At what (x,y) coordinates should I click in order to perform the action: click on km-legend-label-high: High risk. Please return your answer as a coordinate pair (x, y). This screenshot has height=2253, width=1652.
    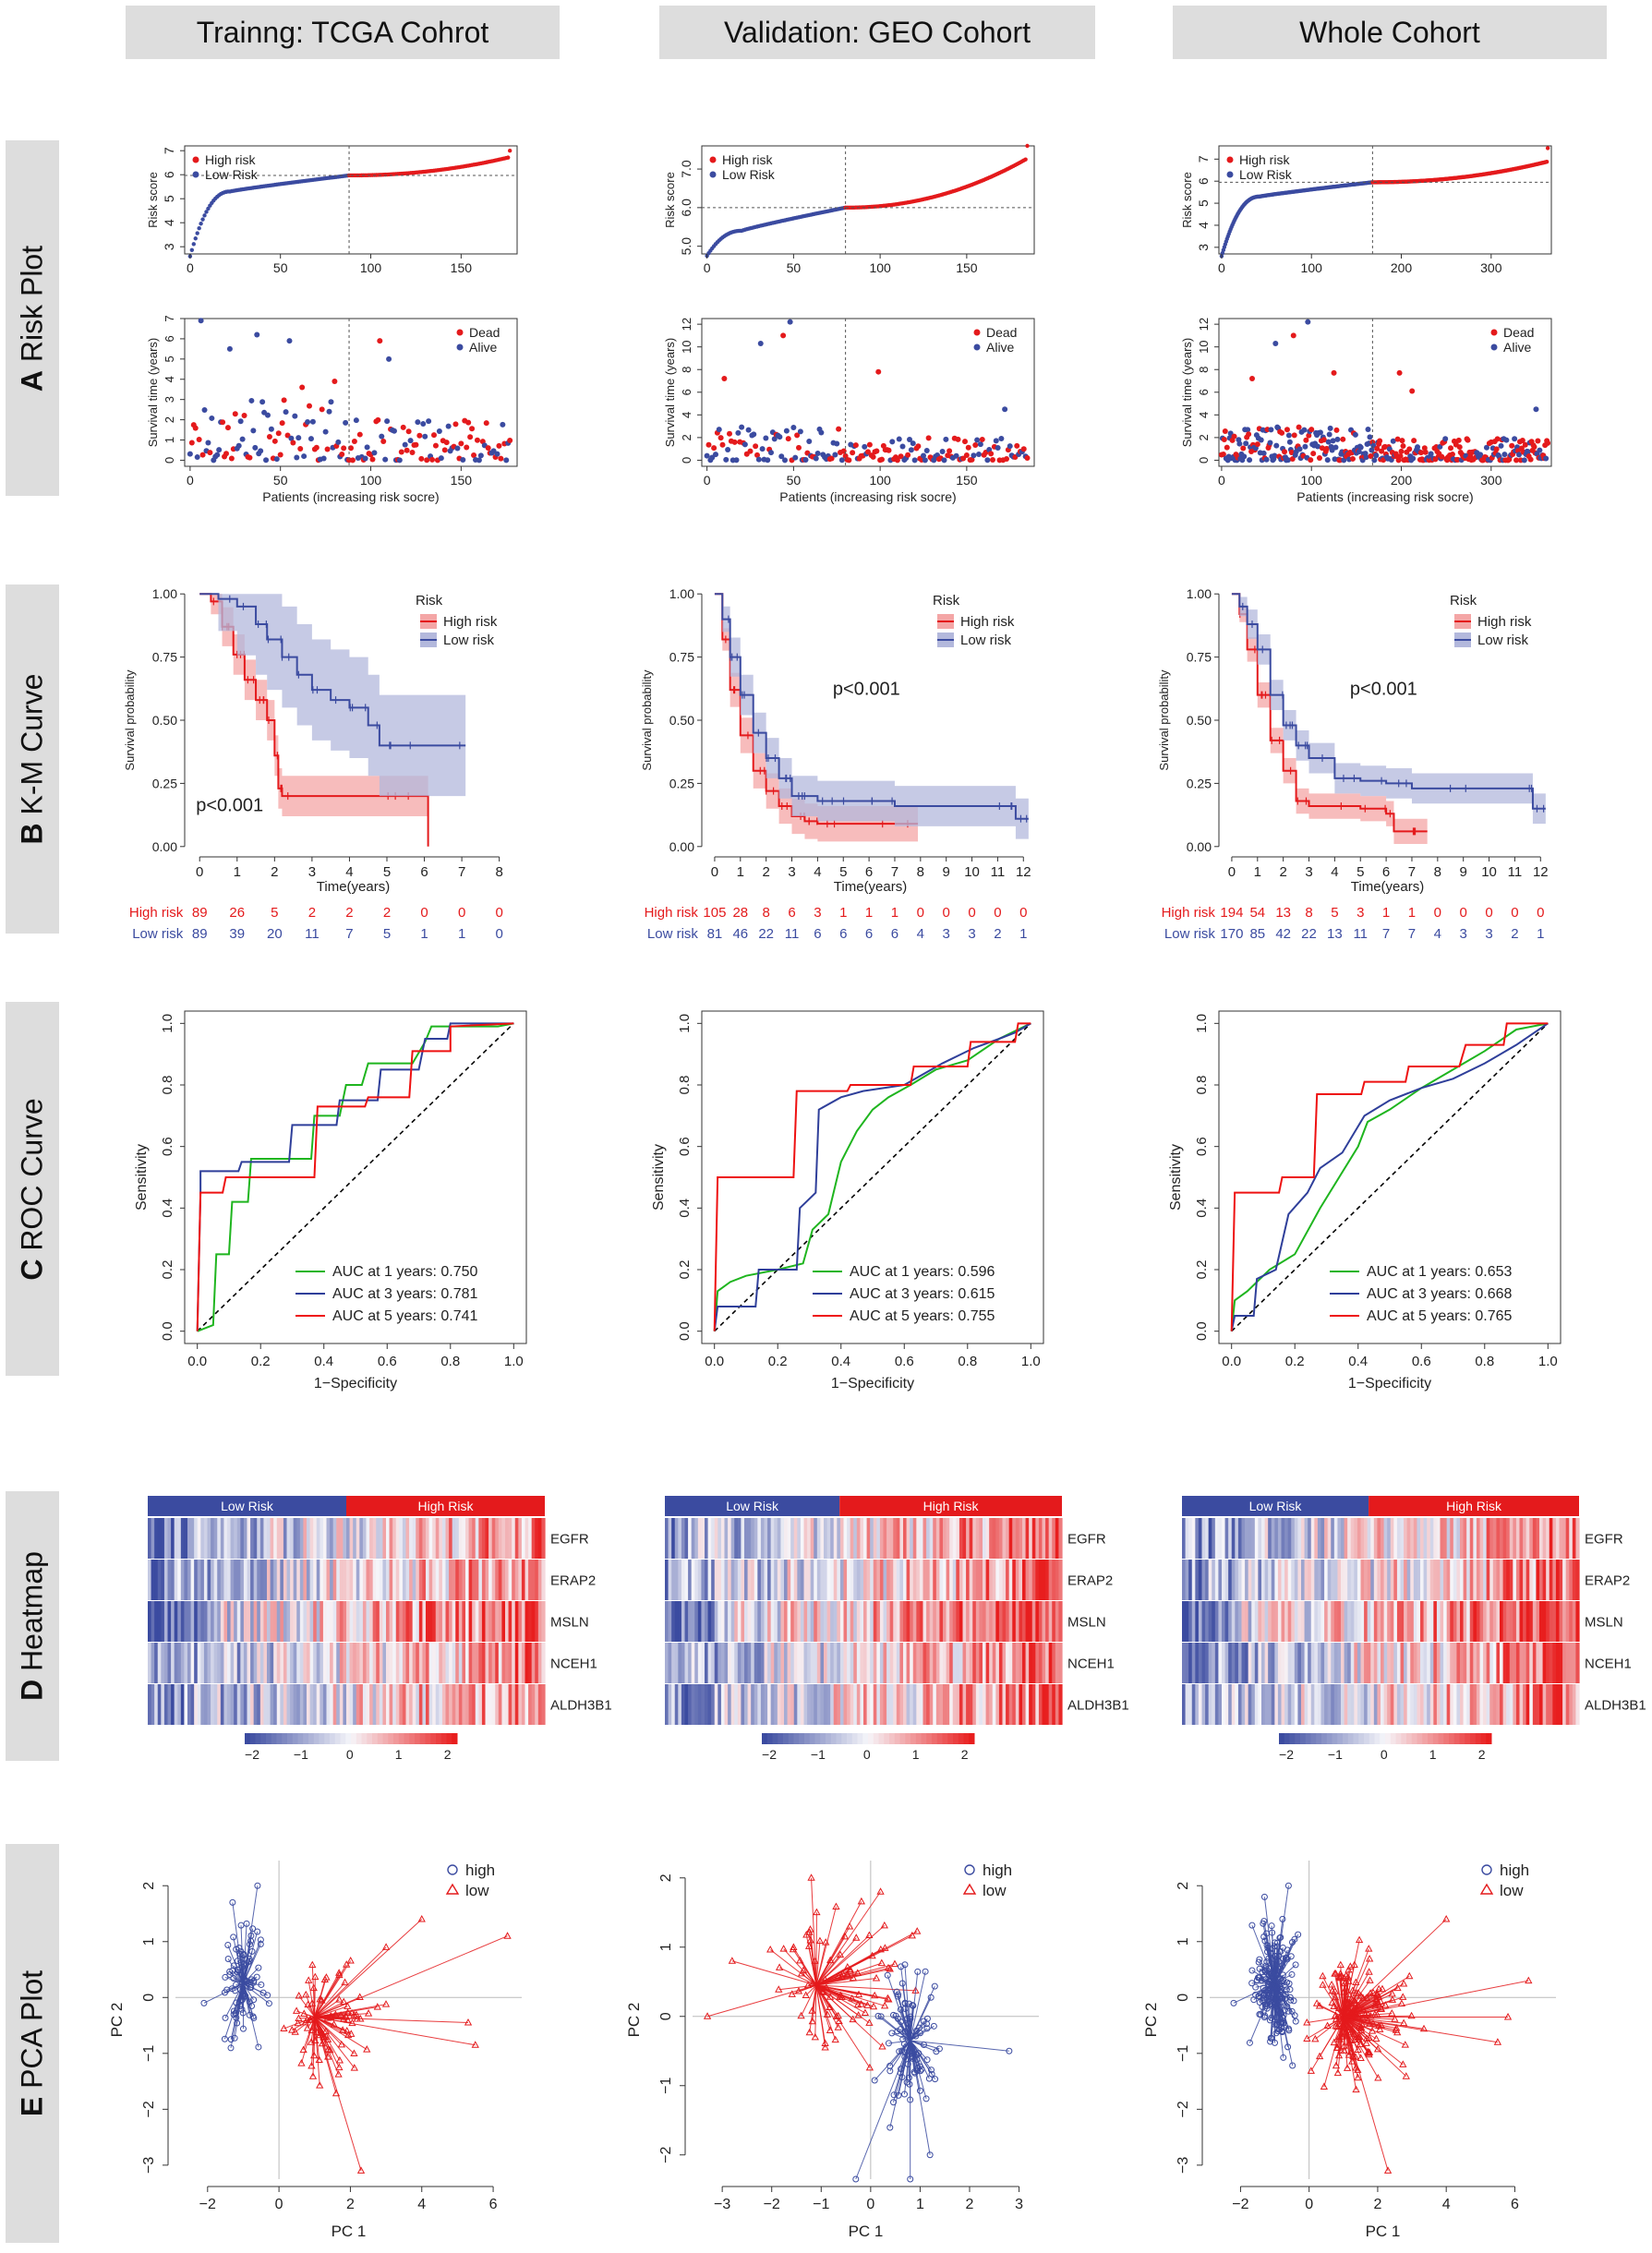
    Looking at the image, I should click on (987, 622).